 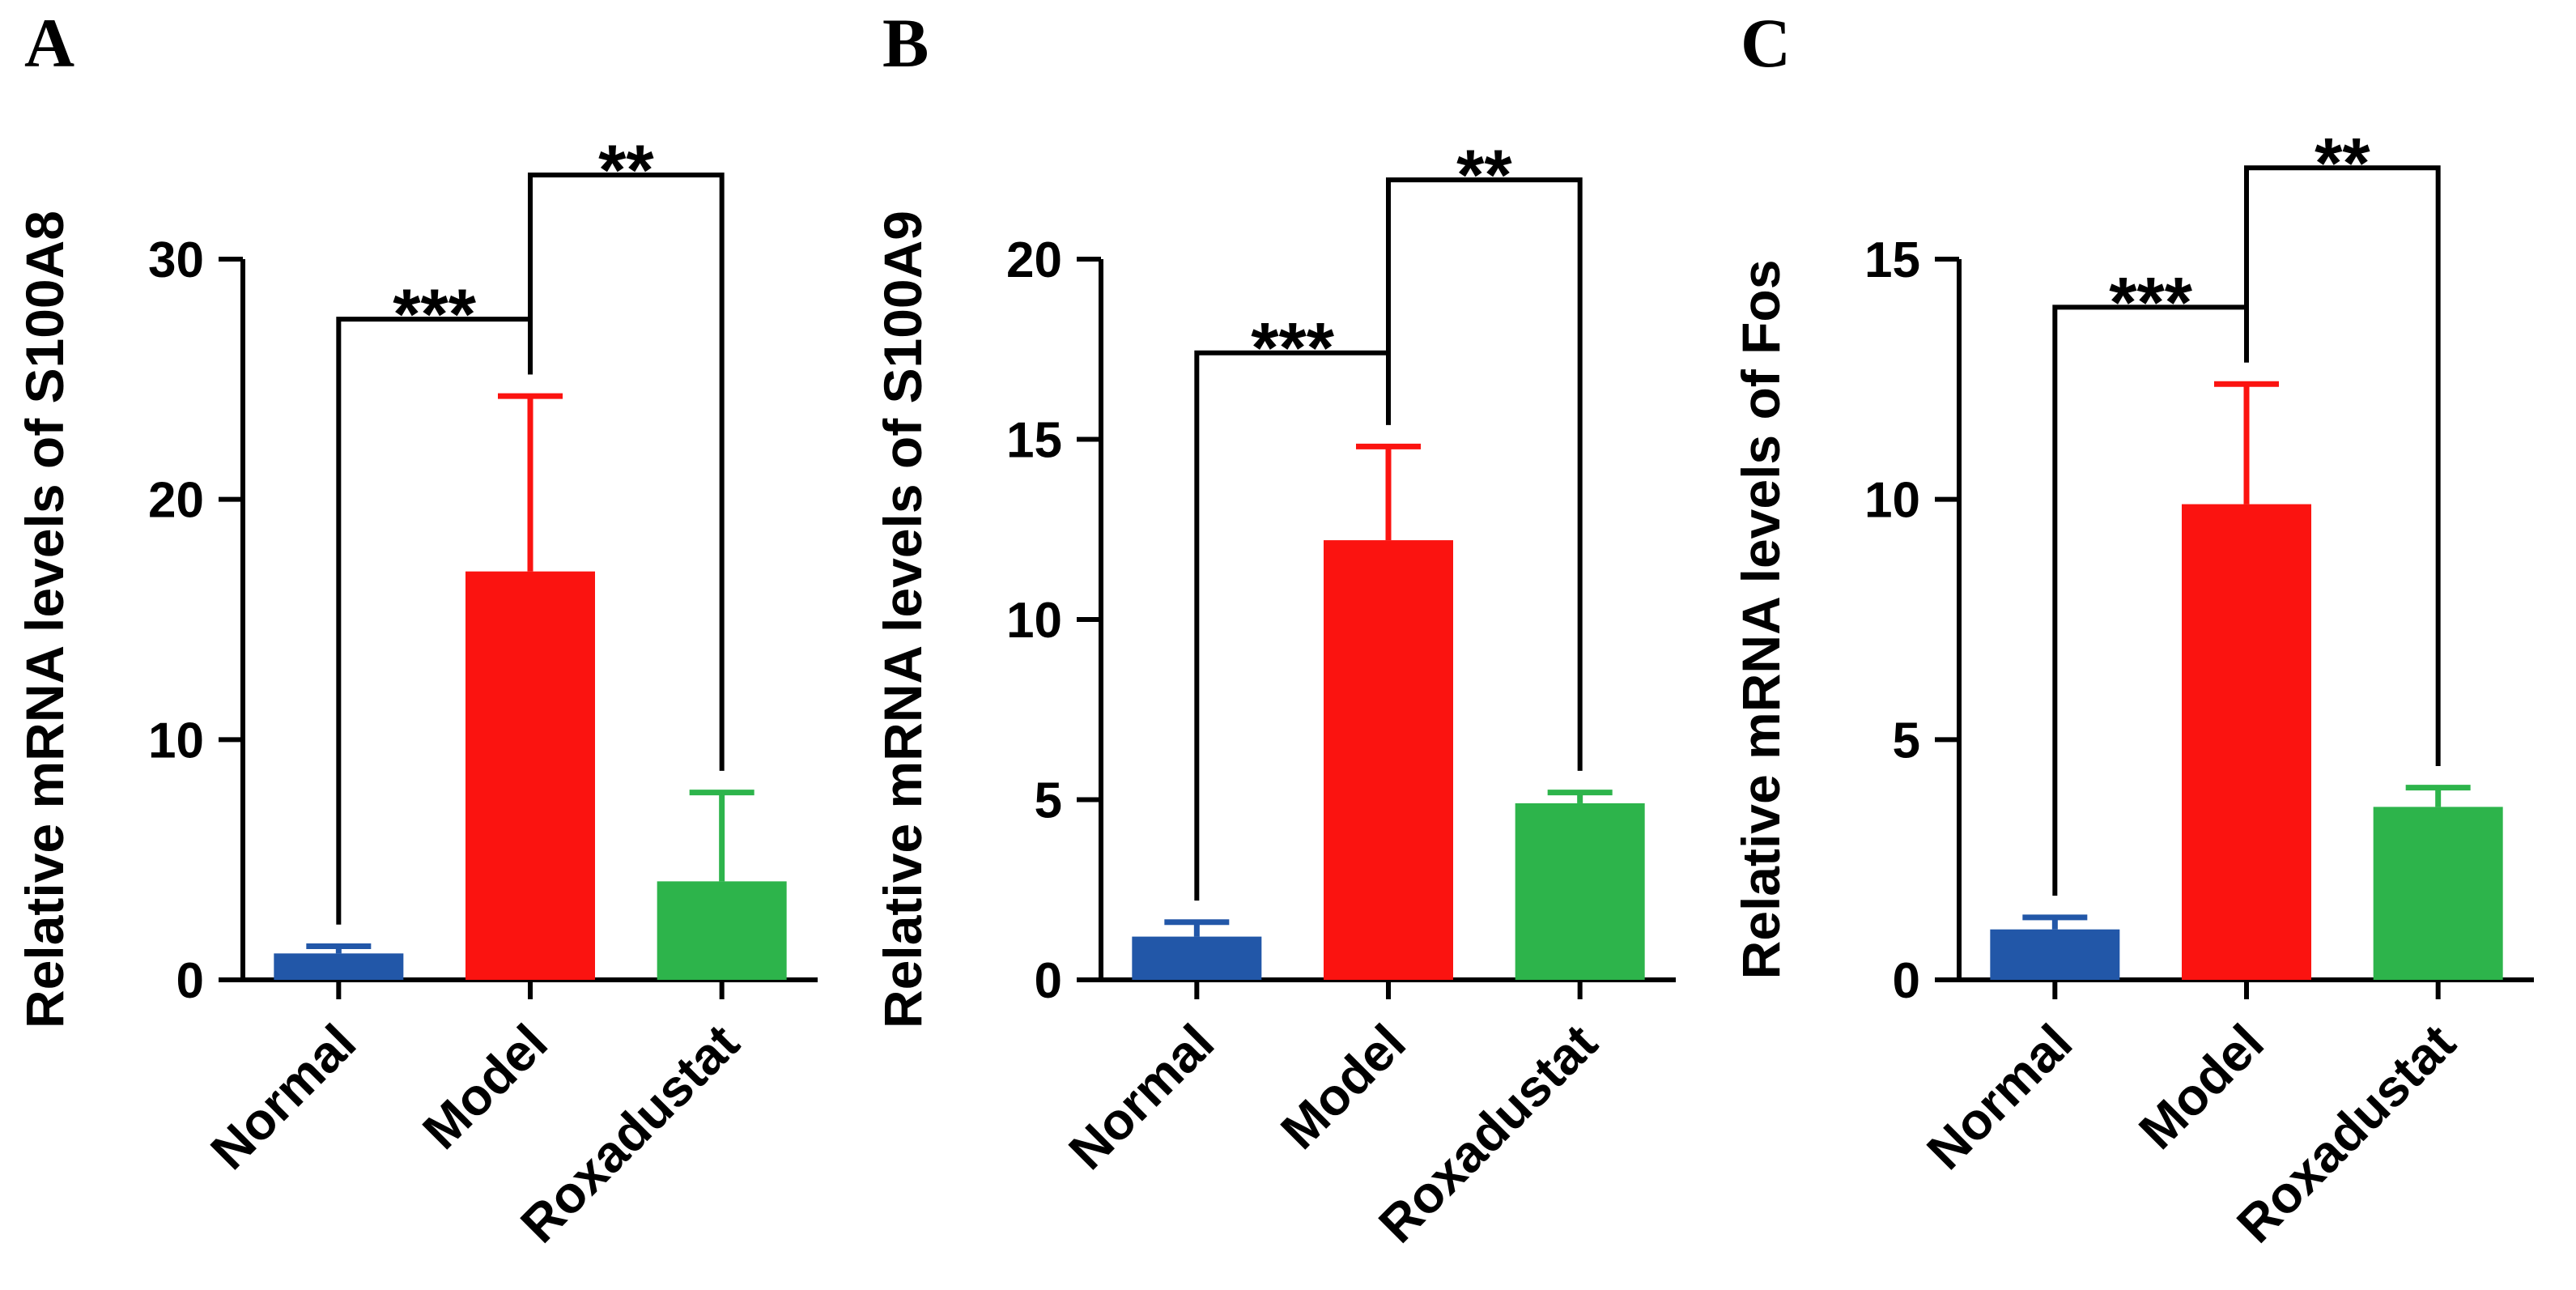 I want to click on y-axis-title: Relative mRNA levels of S100A8, so click(x=44, y=619).